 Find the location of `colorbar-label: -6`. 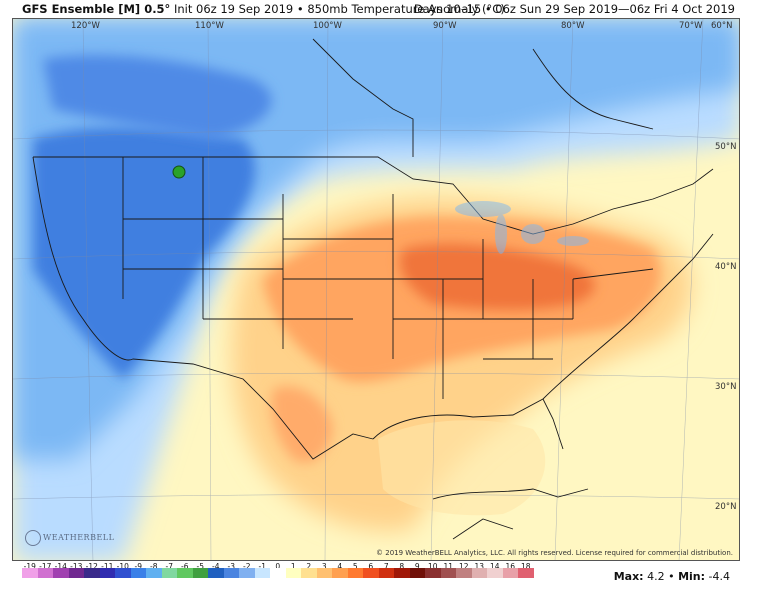

colorbar-label: -6 is located at coordinates (185, 566).